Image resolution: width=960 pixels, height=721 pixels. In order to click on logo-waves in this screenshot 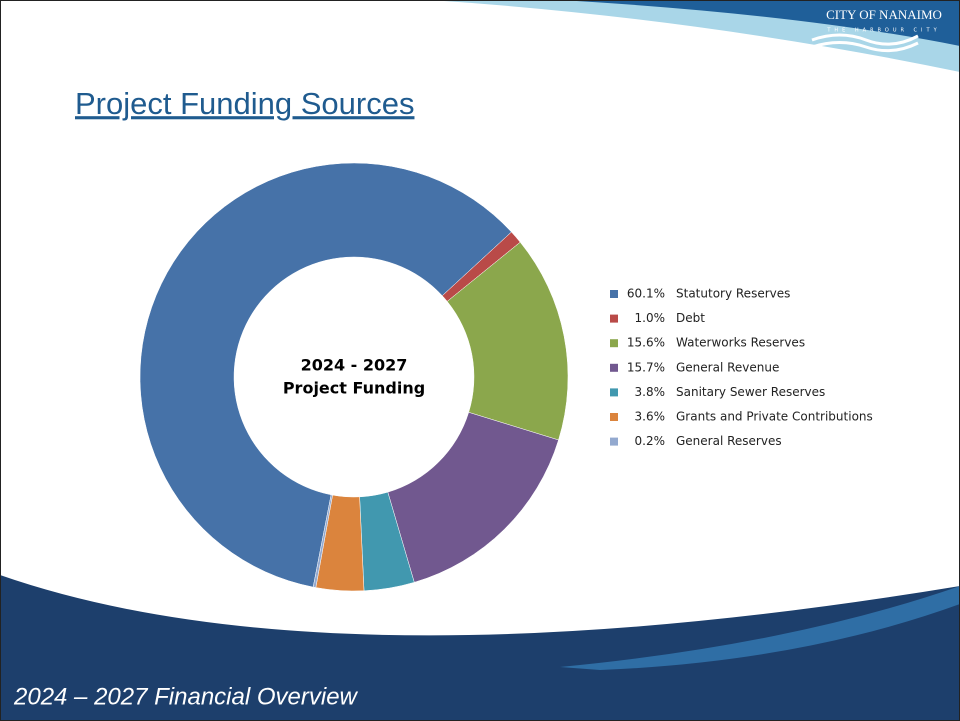, I will do `click(865, 43)`.